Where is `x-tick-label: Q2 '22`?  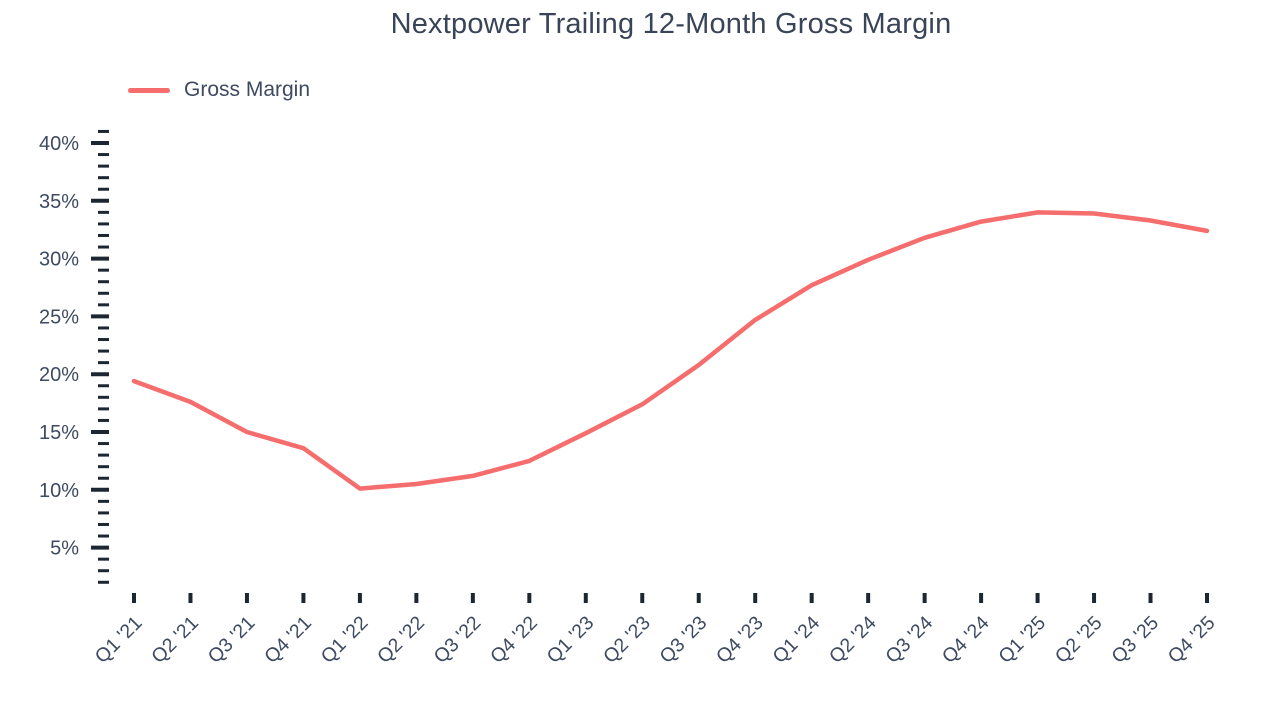 x-tick-label: Q2 '22 is located at coordinates (401, 640).